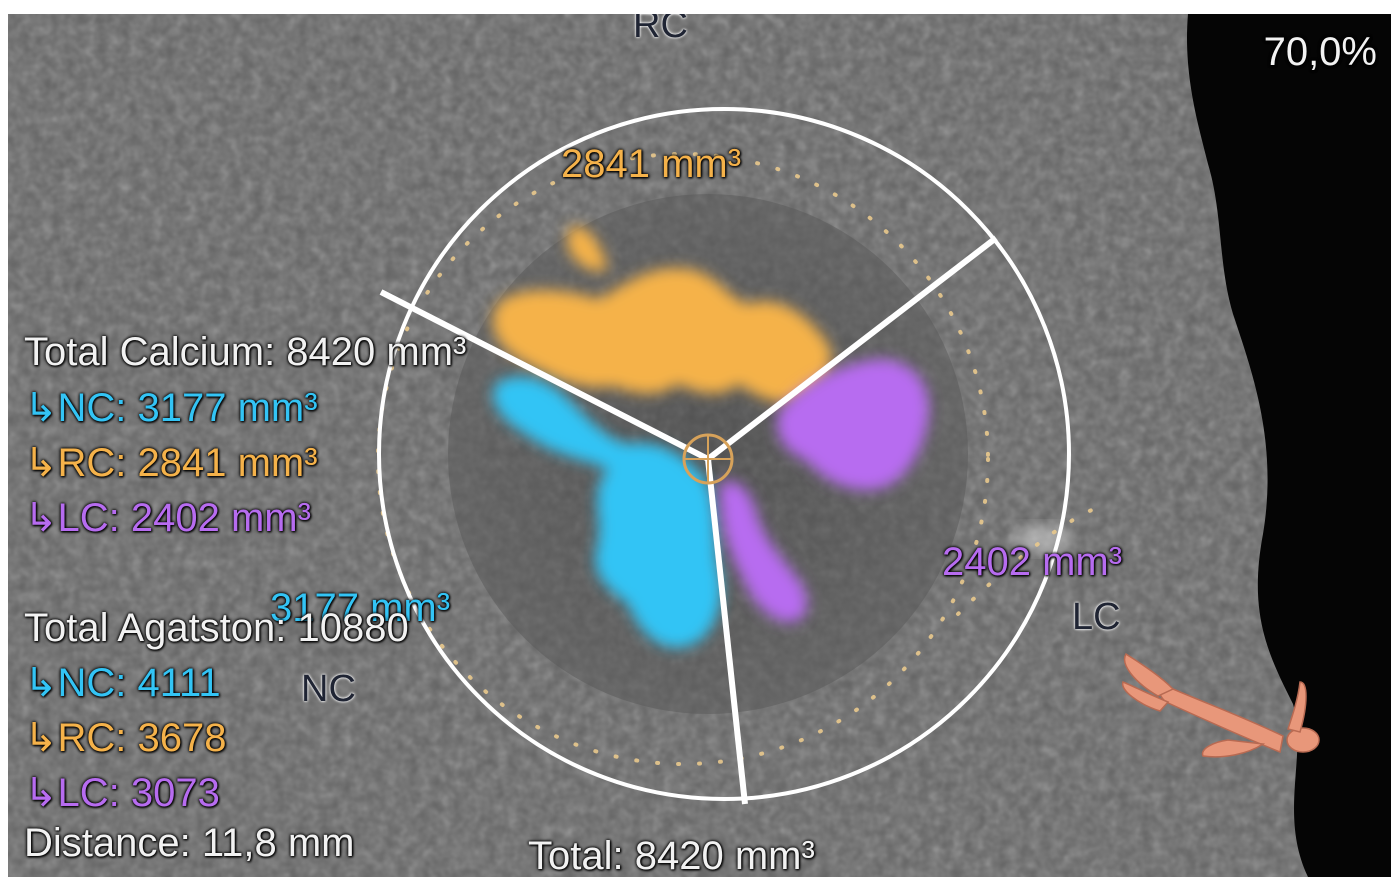  I want to click on center-crosshair-icon, so click(708, 459).